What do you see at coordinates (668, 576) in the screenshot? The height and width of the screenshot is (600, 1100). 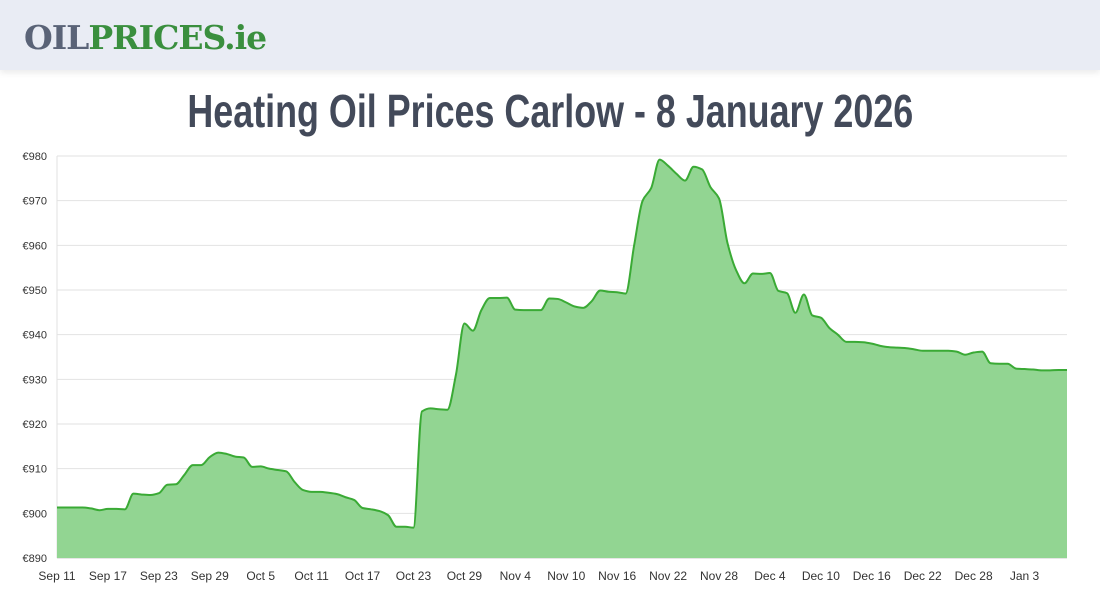 I see `x-tick-label: Nov 22` at bounding box center [668, 576].